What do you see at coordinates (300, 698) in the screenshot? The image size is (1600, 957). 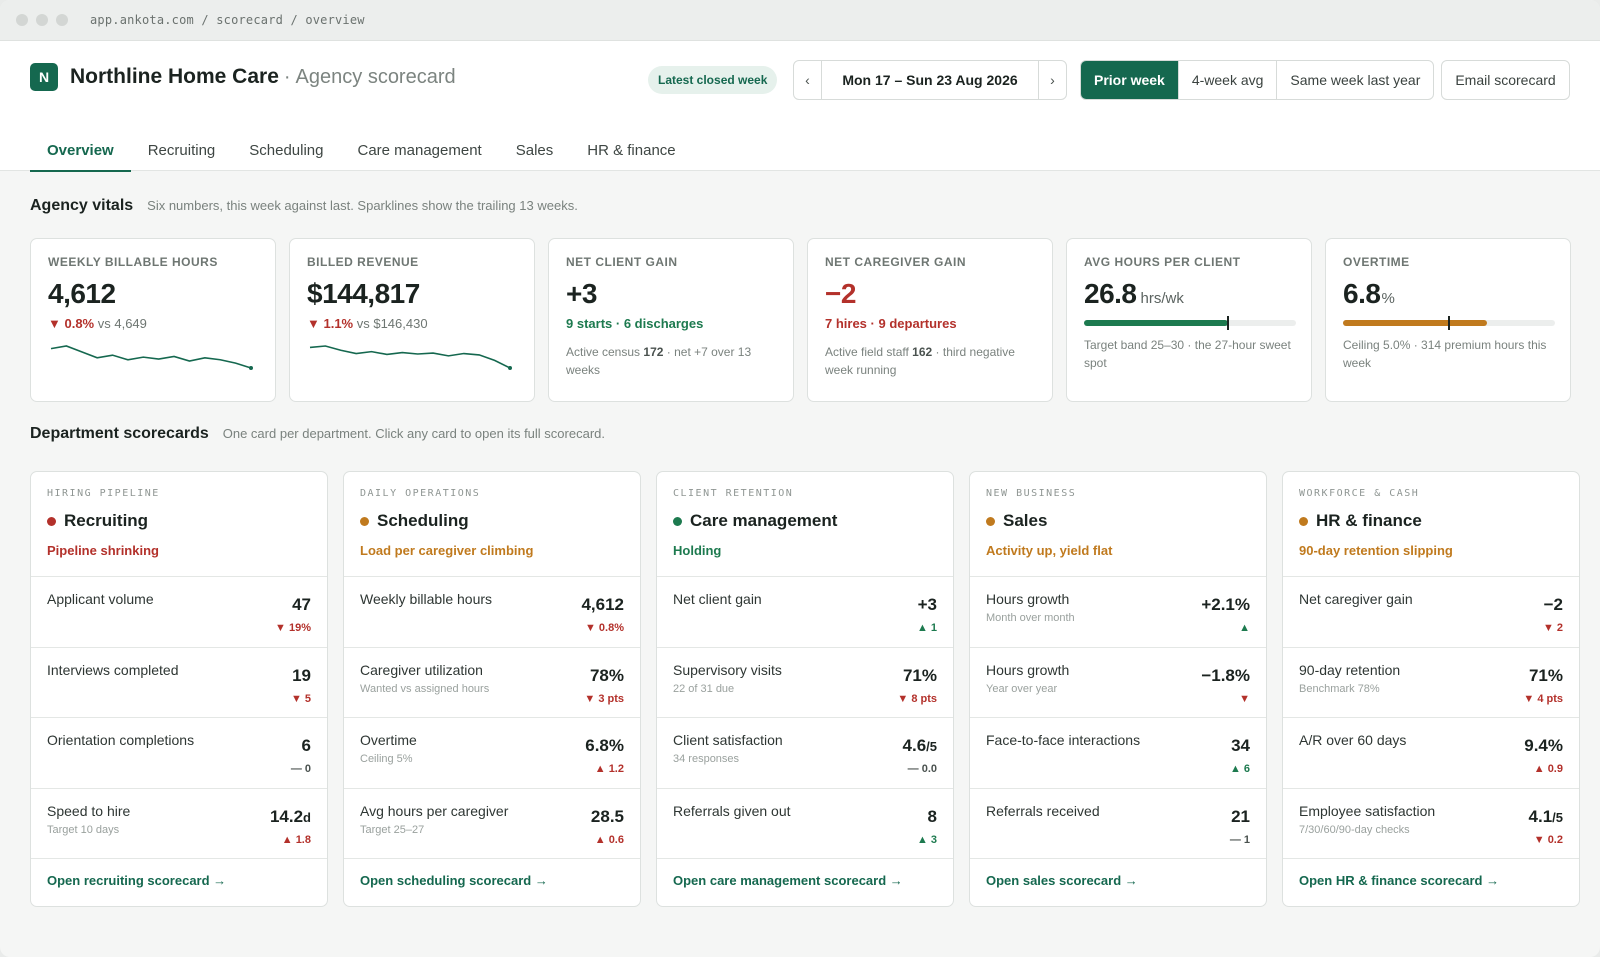 I see `metric-delta: ▼ 5` at bounding box center [300, 698].